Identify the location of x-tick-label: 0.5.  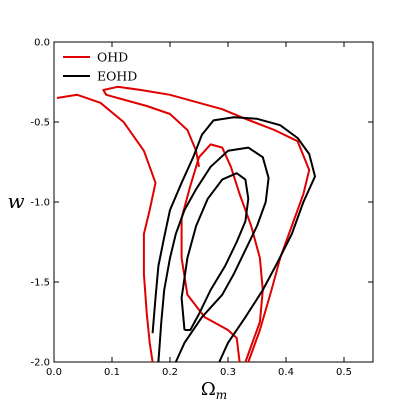
(344, 372).